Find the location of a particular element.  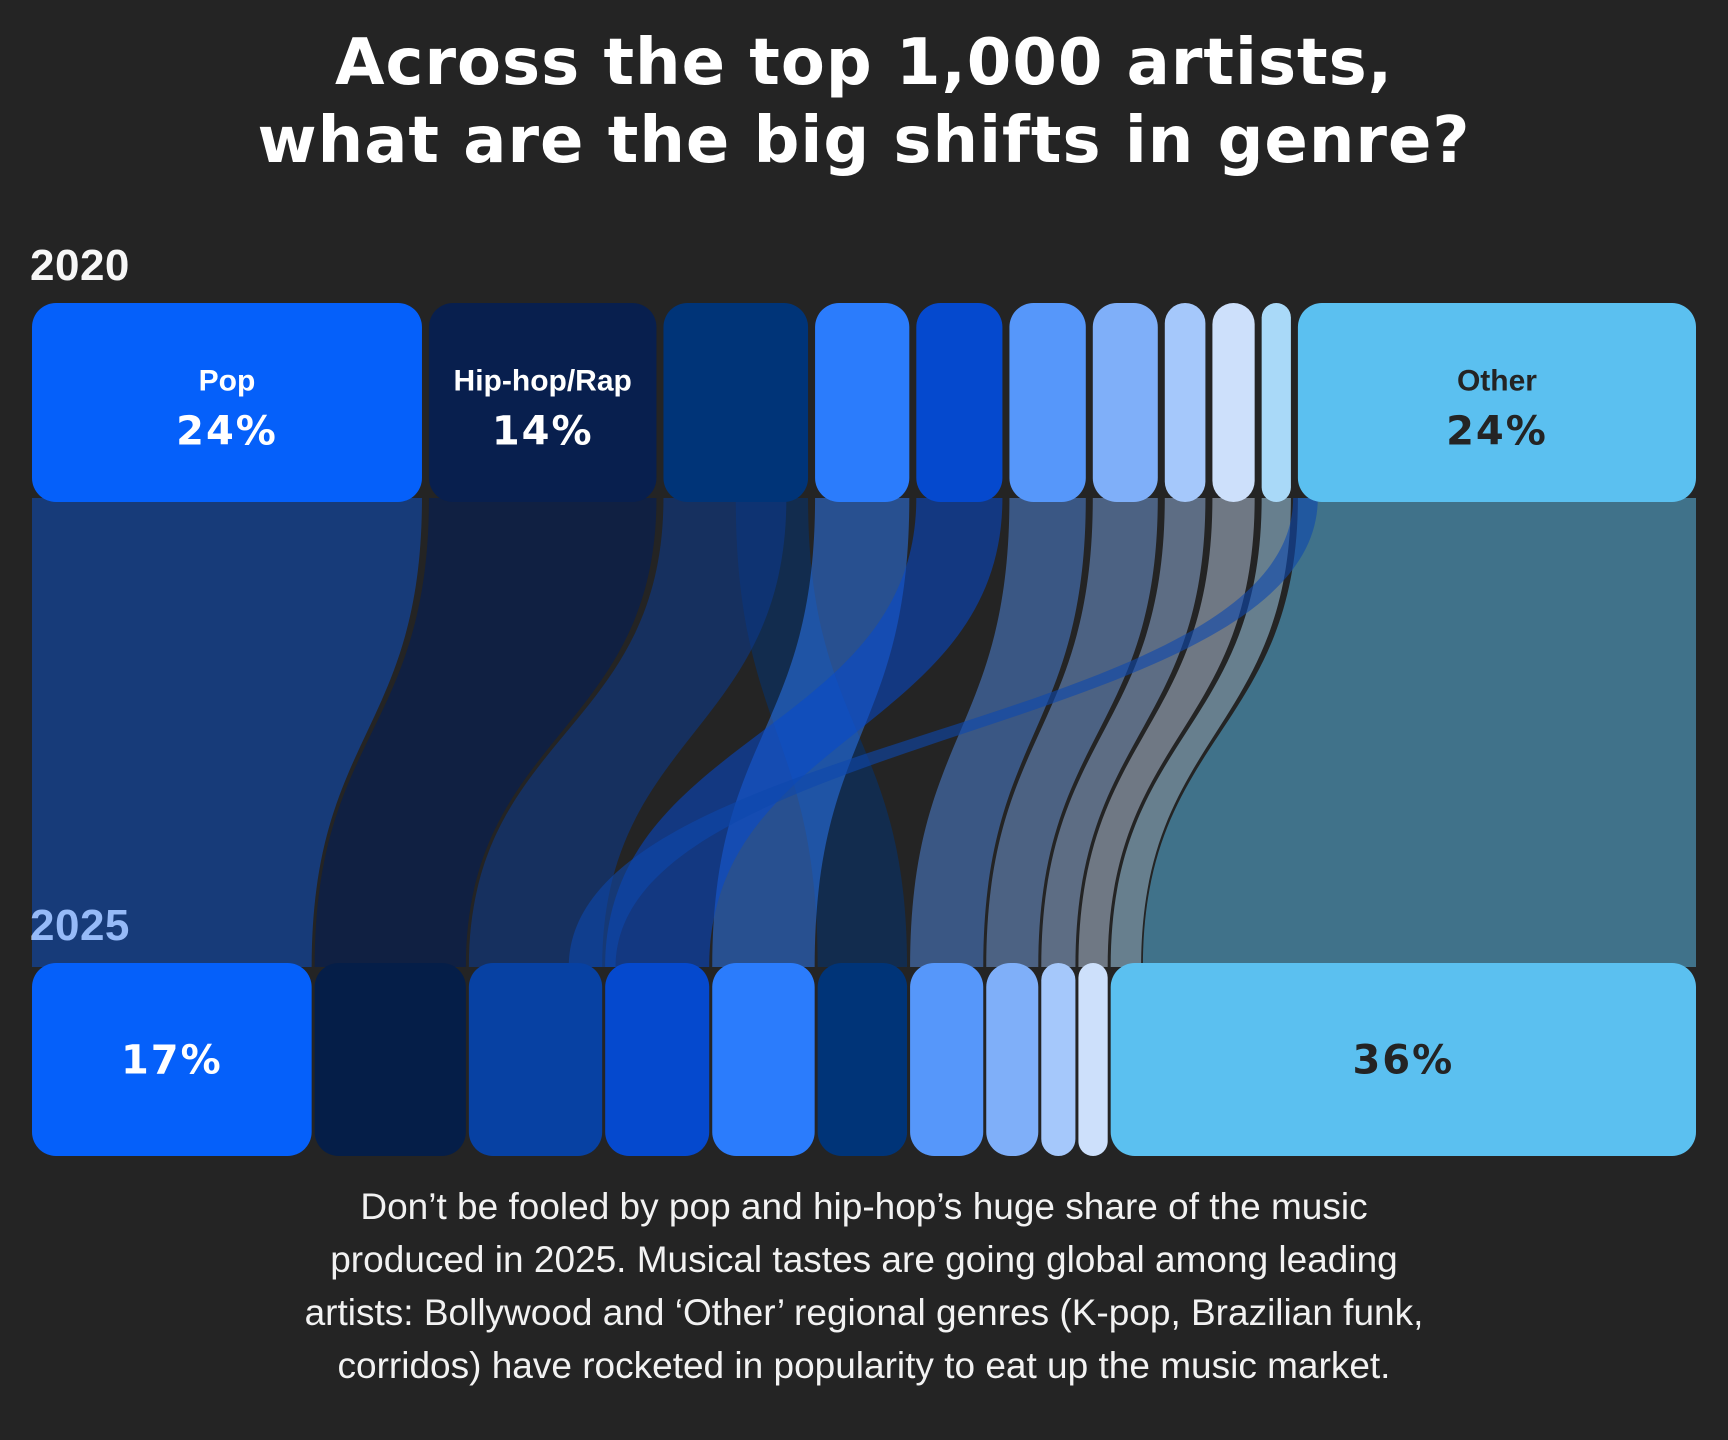

page-title-line2: what are the big shifts in genre? is located at coordinates (864, 141).